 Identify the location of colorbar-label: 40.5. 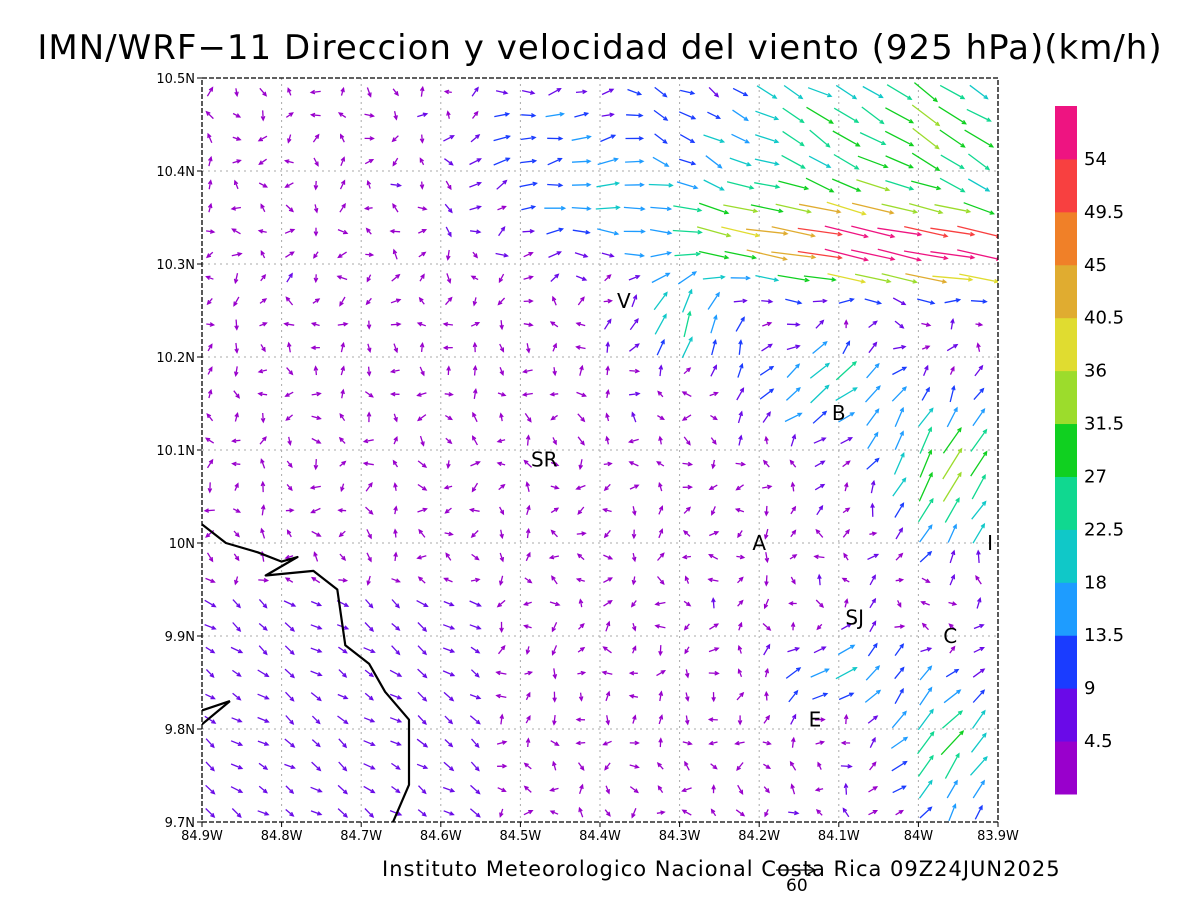
(1104, 318).